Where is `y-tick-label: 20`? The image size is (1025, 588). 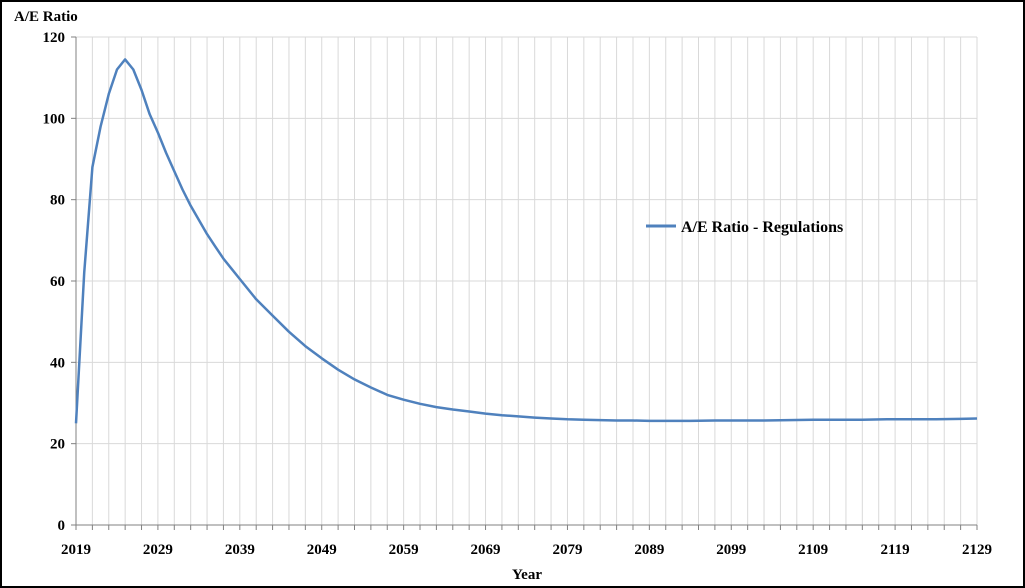
y-tick-label: 20 is located at coordinates (57, 445).